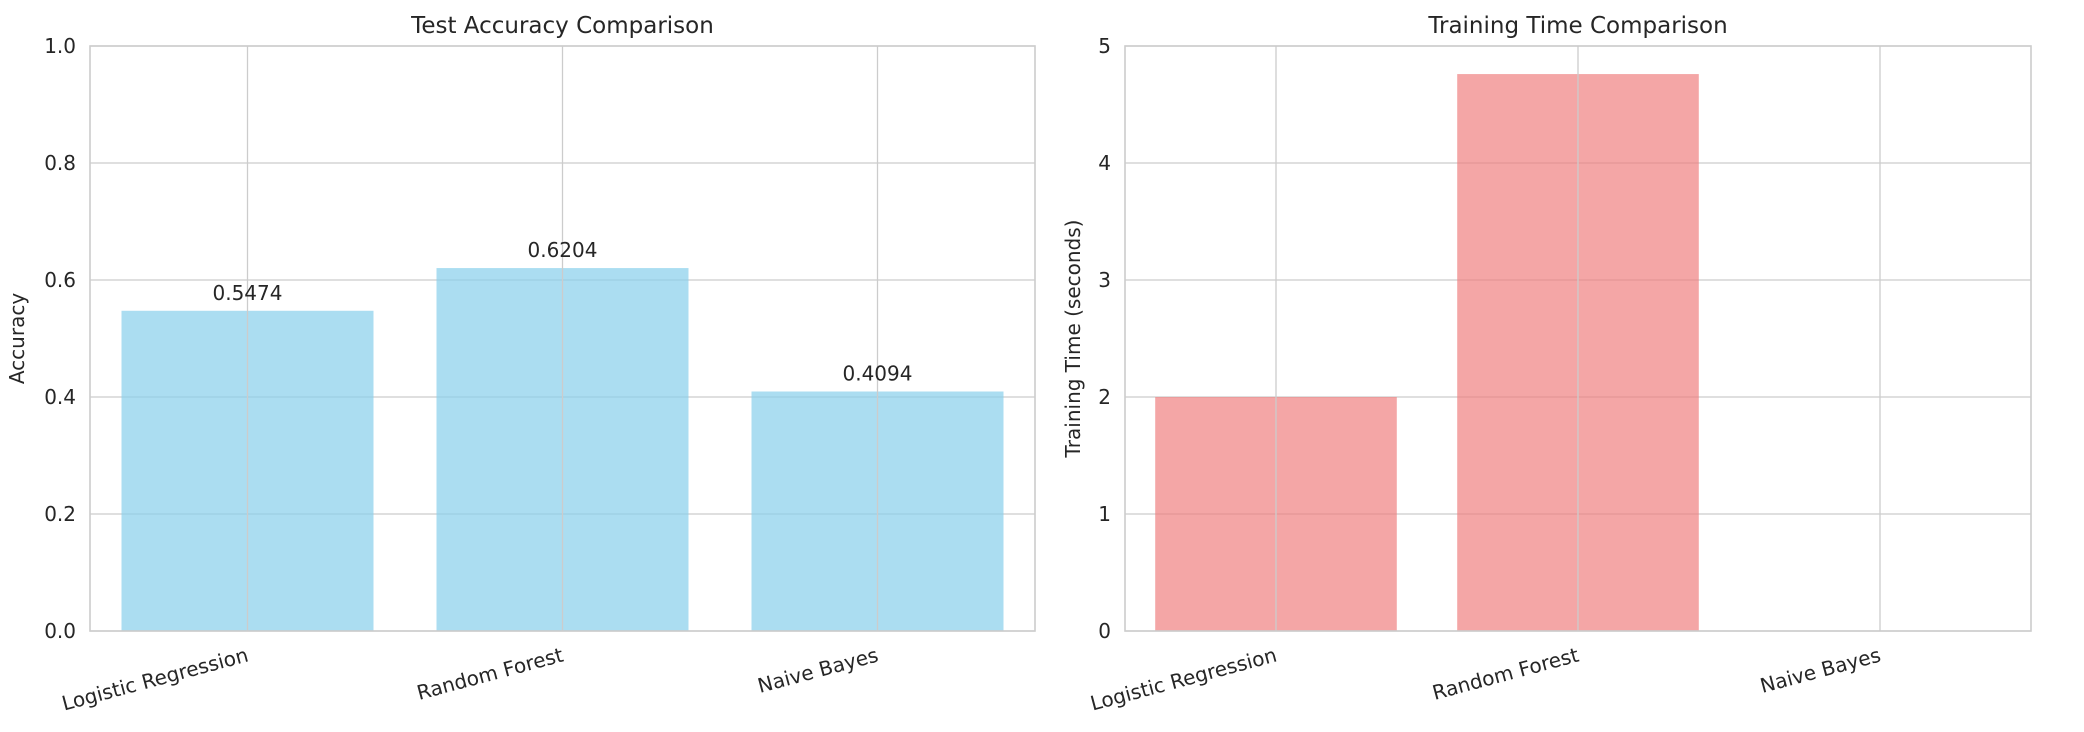  I want to click on accuracy-data-label: 0.5474, so click(248, 293).